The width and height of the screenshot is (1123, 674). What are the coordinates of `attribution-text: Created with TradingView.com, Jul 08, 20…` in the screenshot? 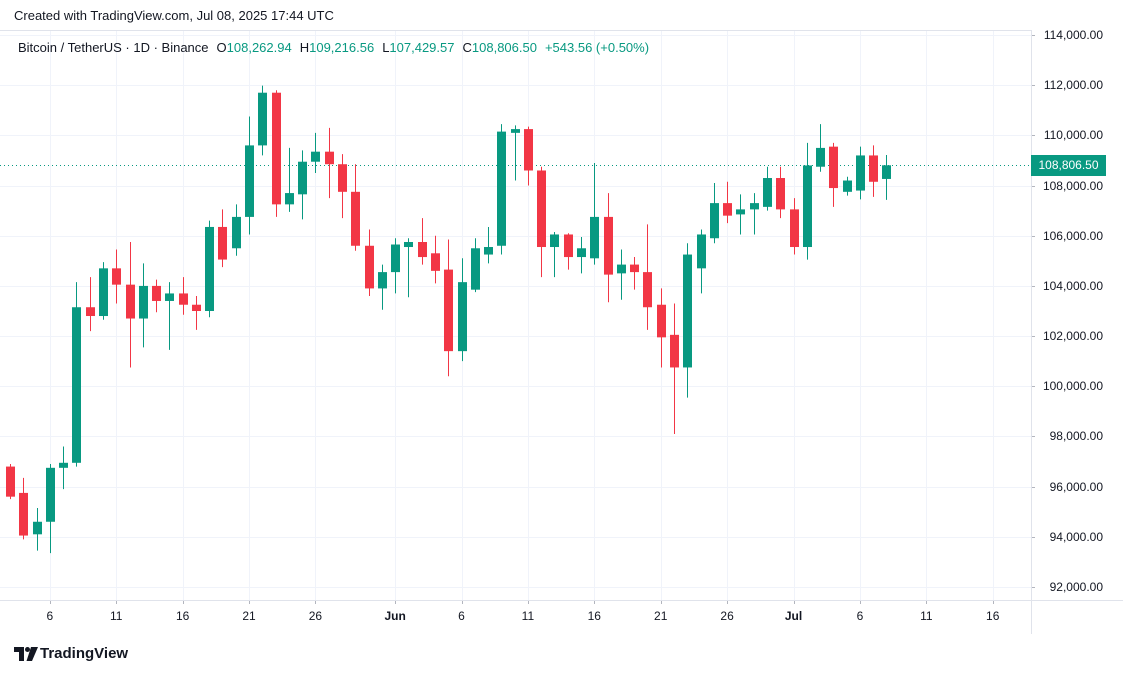 It's located at (174, 15).